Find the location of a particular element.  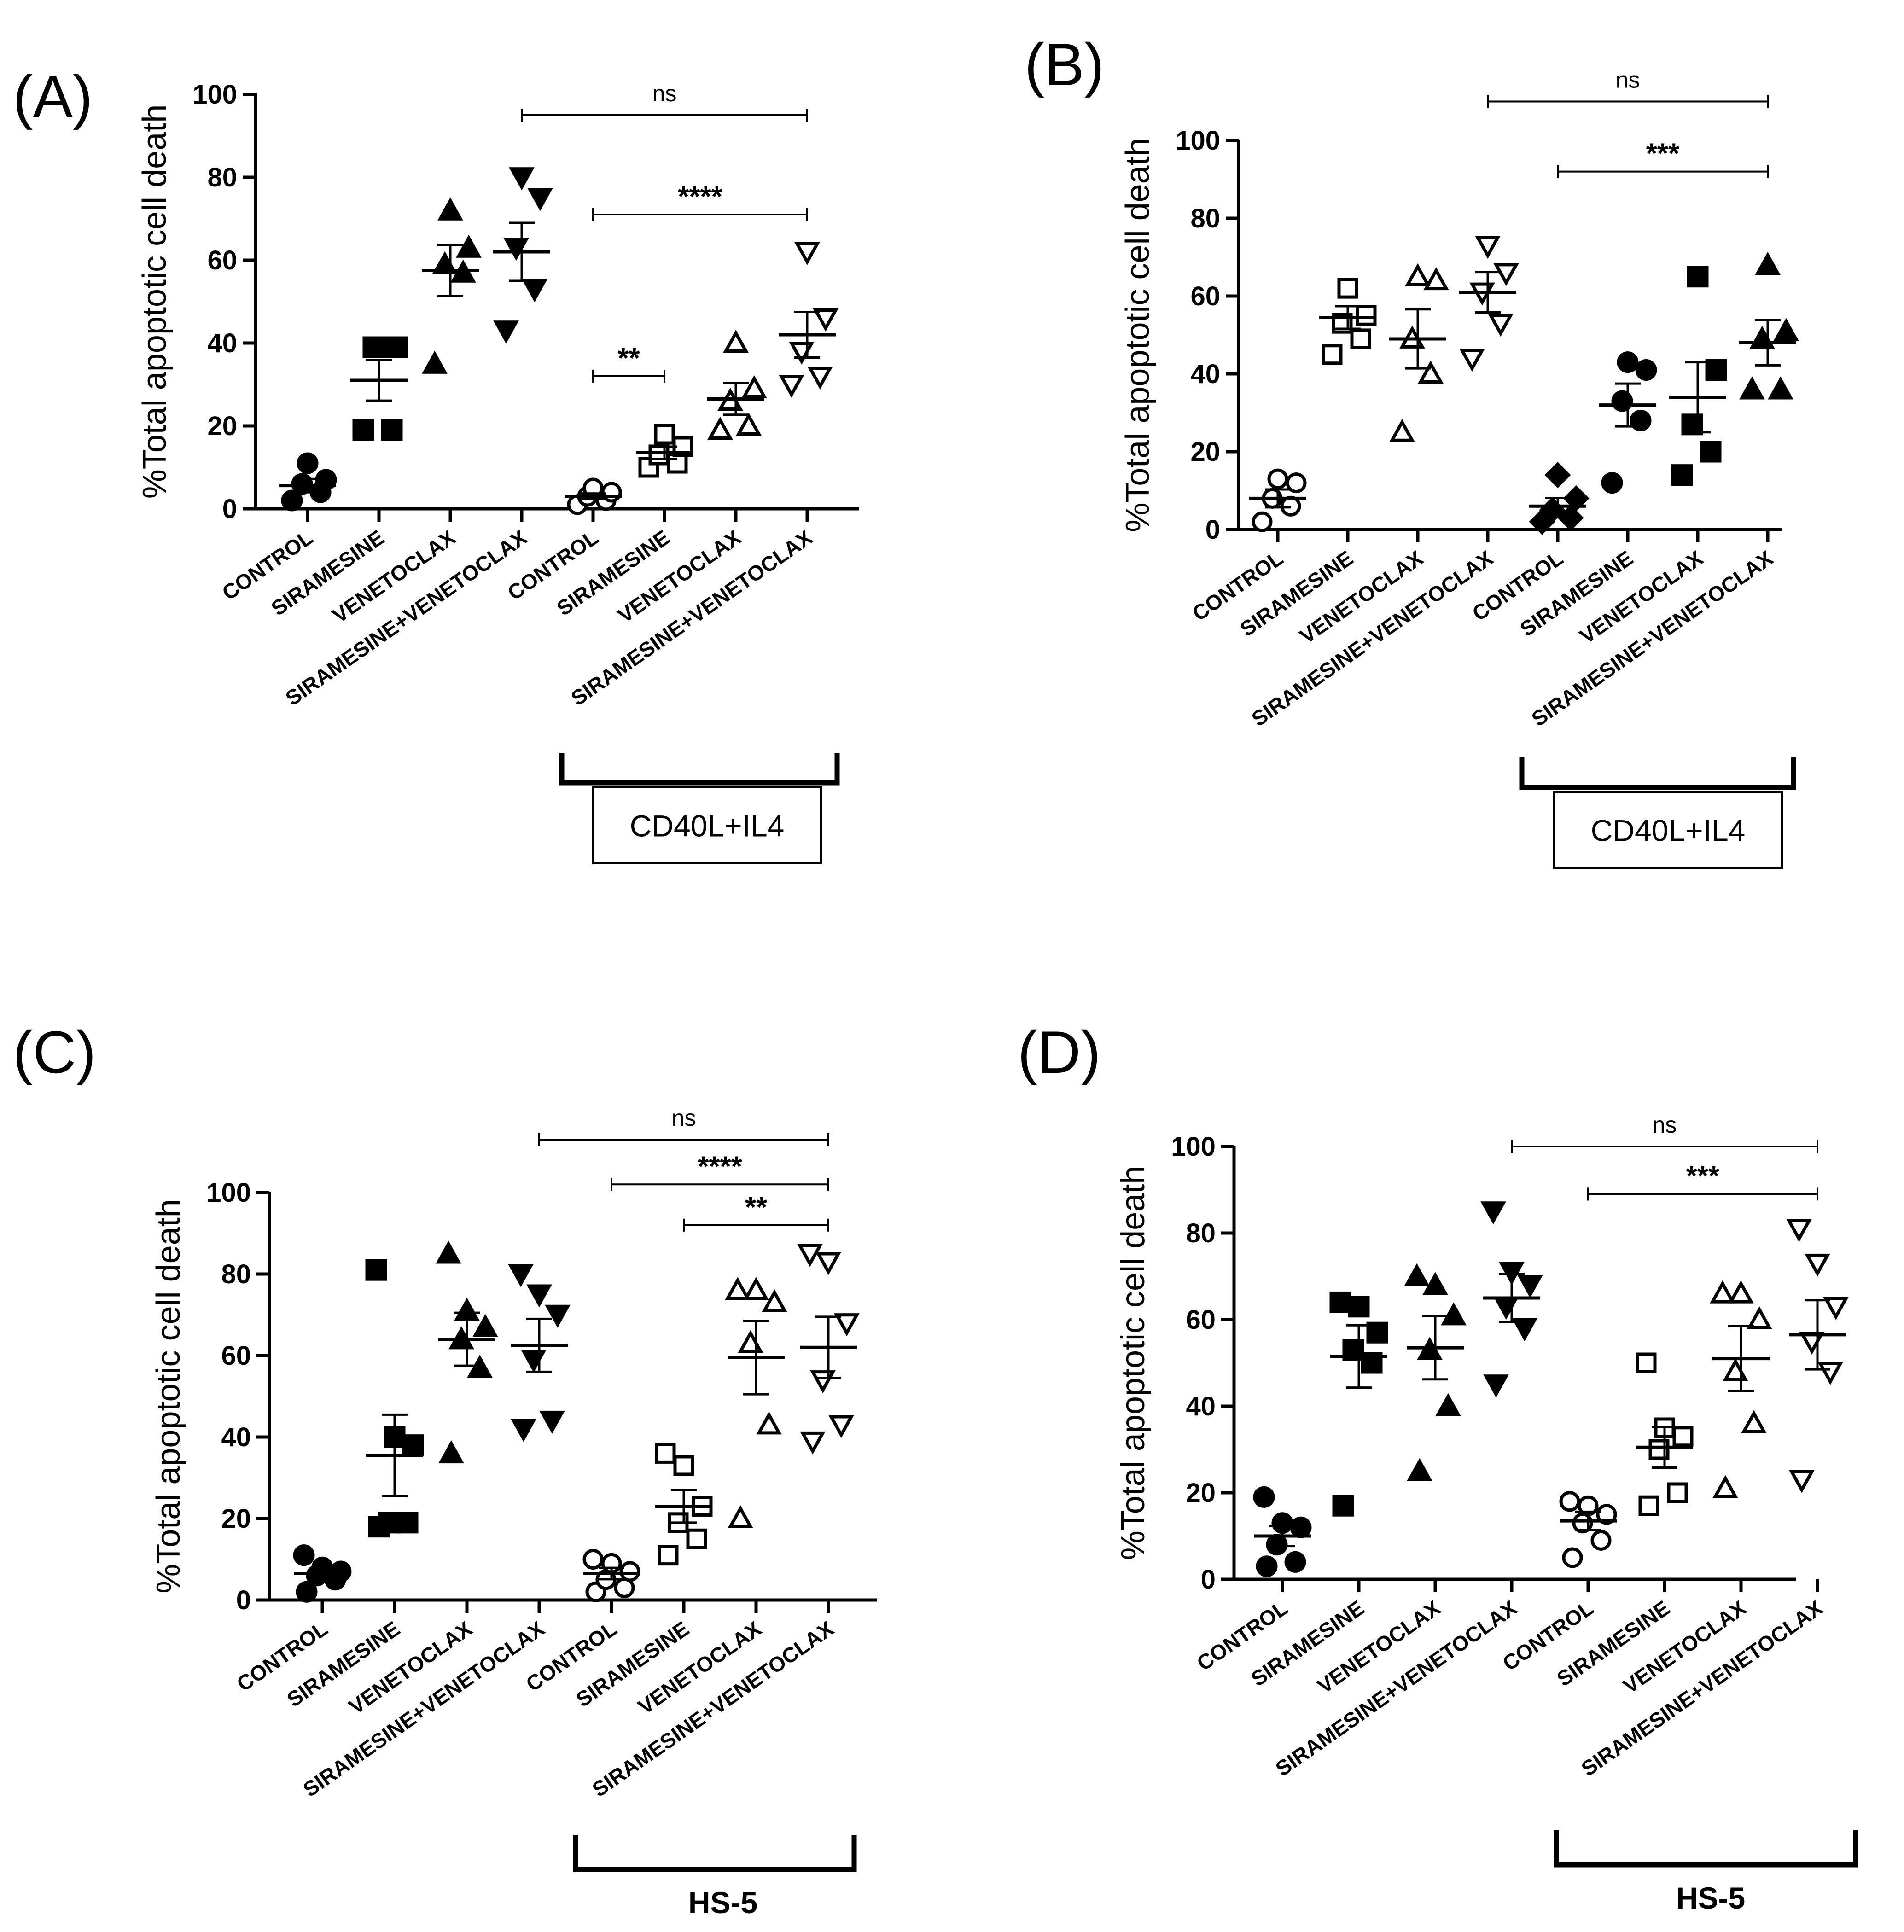

group-label: CD40L+IL4 is located at coordinates (708, 826).